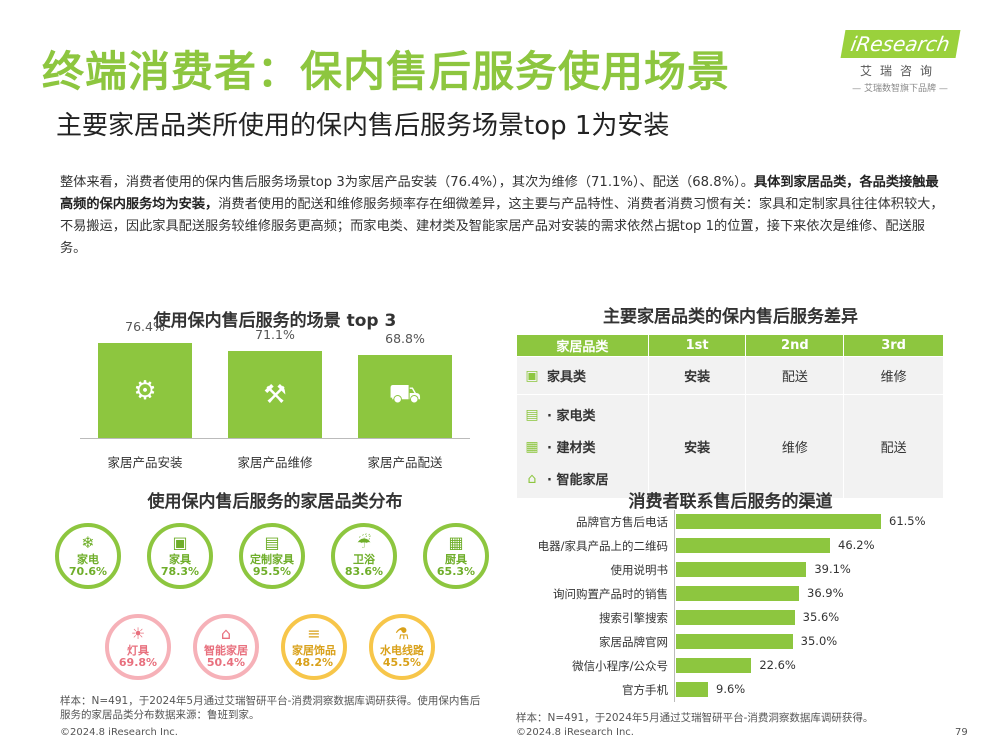 The width and height of the screenshot is (1000, 750). What do you see at coordinates (893, 446) in the screenshot?
I see `diff-group-3rd: 配送` at bounding box center [893, 446].